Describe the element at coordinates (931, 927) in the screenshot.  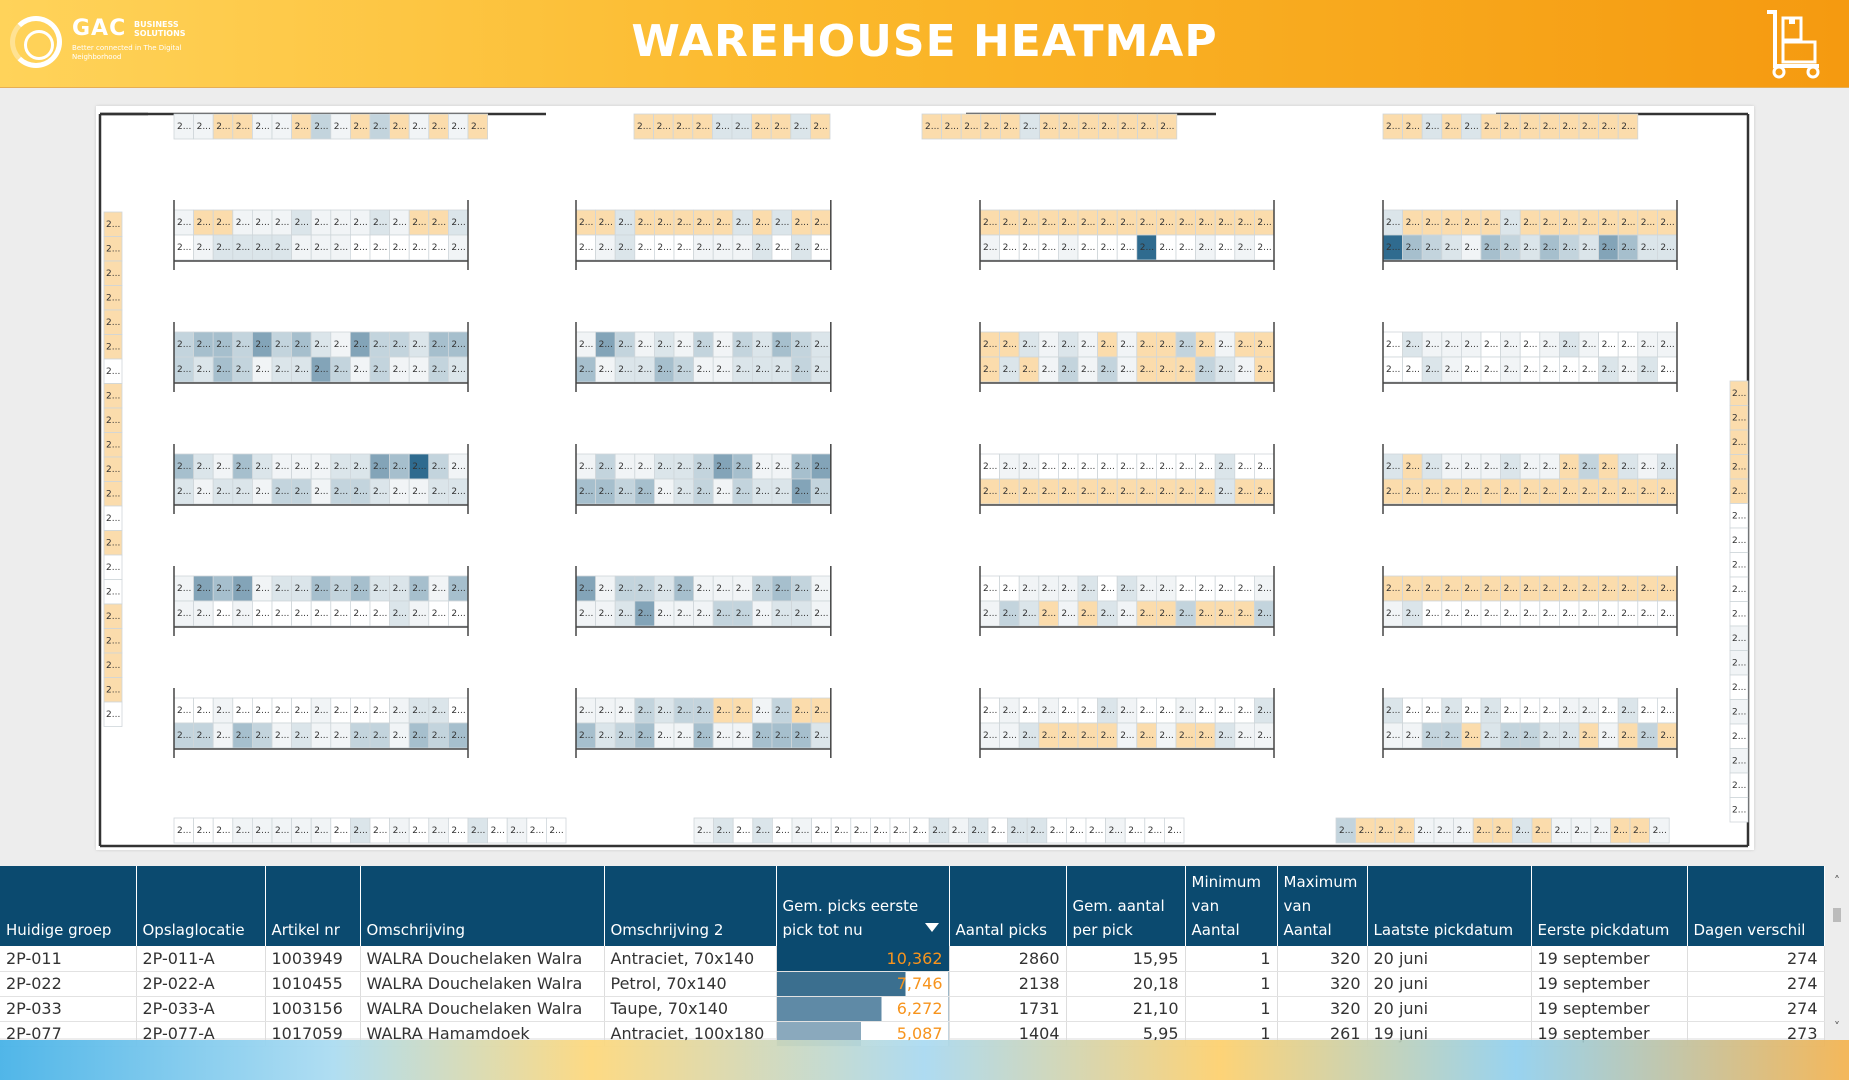
I see `sort-desc-icon` at that location.